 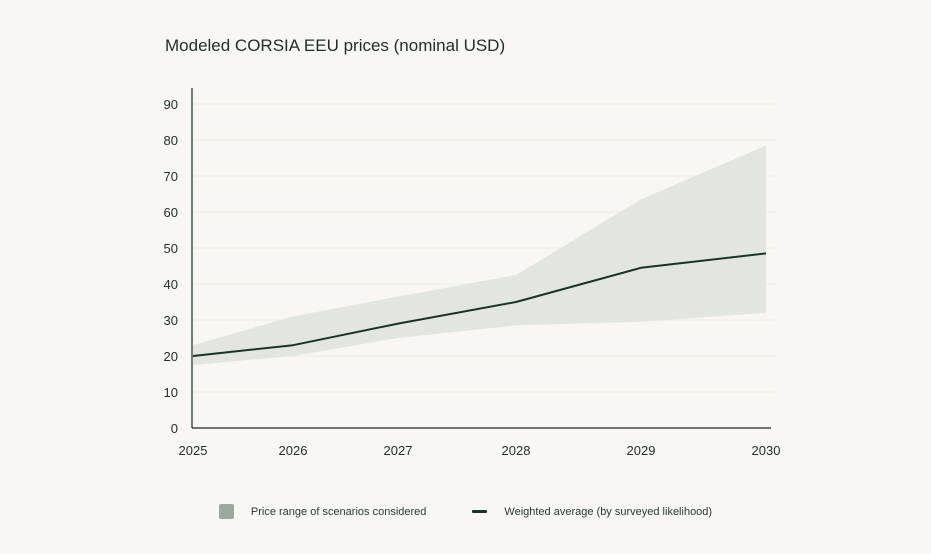 What do you see at coordinates (226, 511) in the screenshot?
I see `legend-swatch-range` at bounding box center [226, 511].